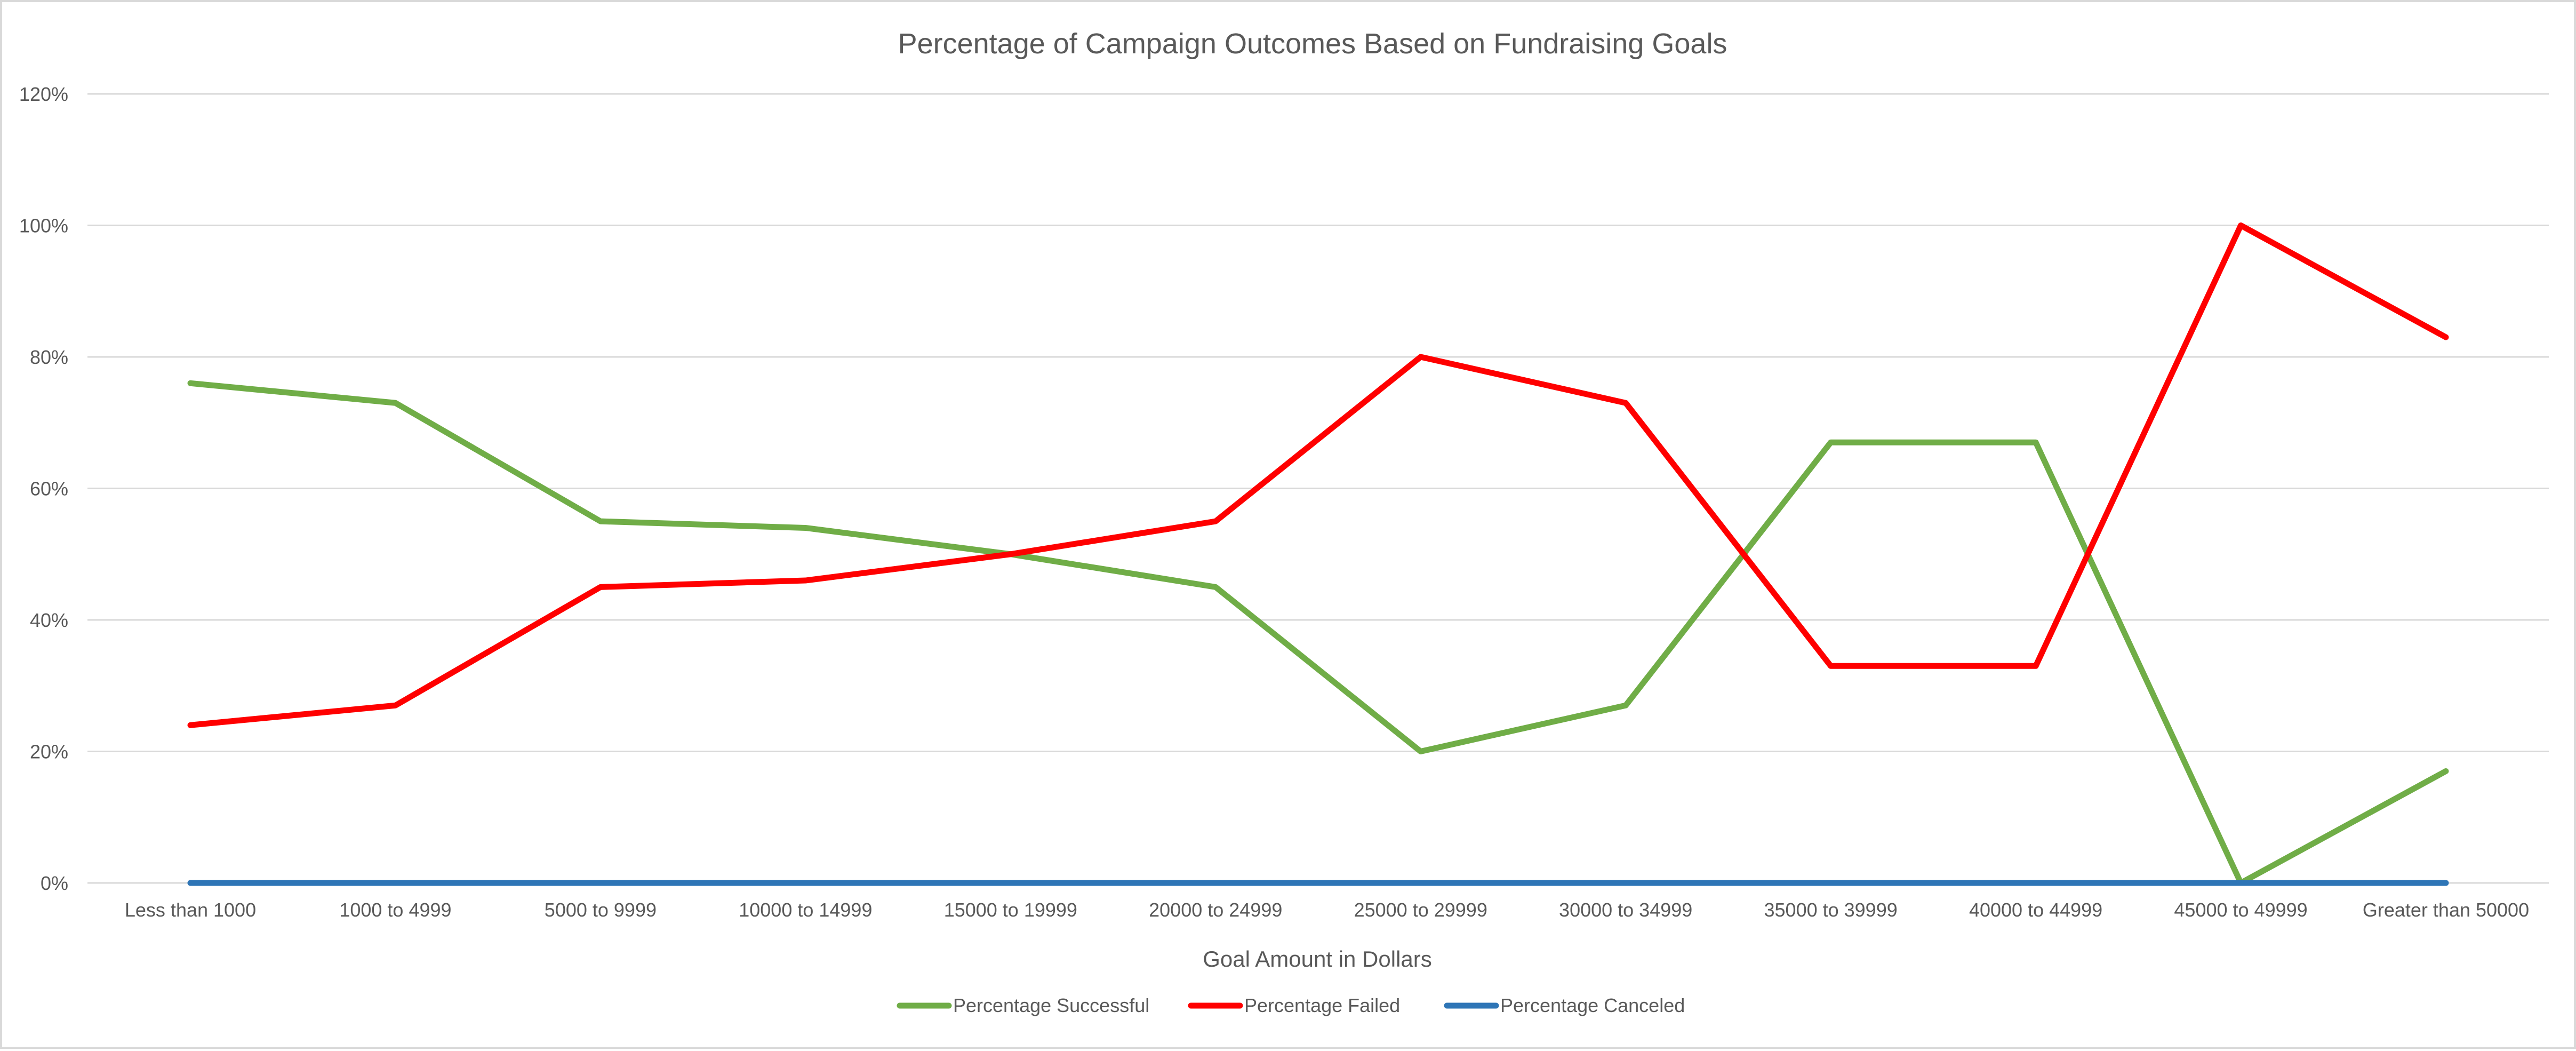 This screenshot has height=1051, width=2576. I want to click on x-tick-label: 45000 to 49999, so click(2240, 910).